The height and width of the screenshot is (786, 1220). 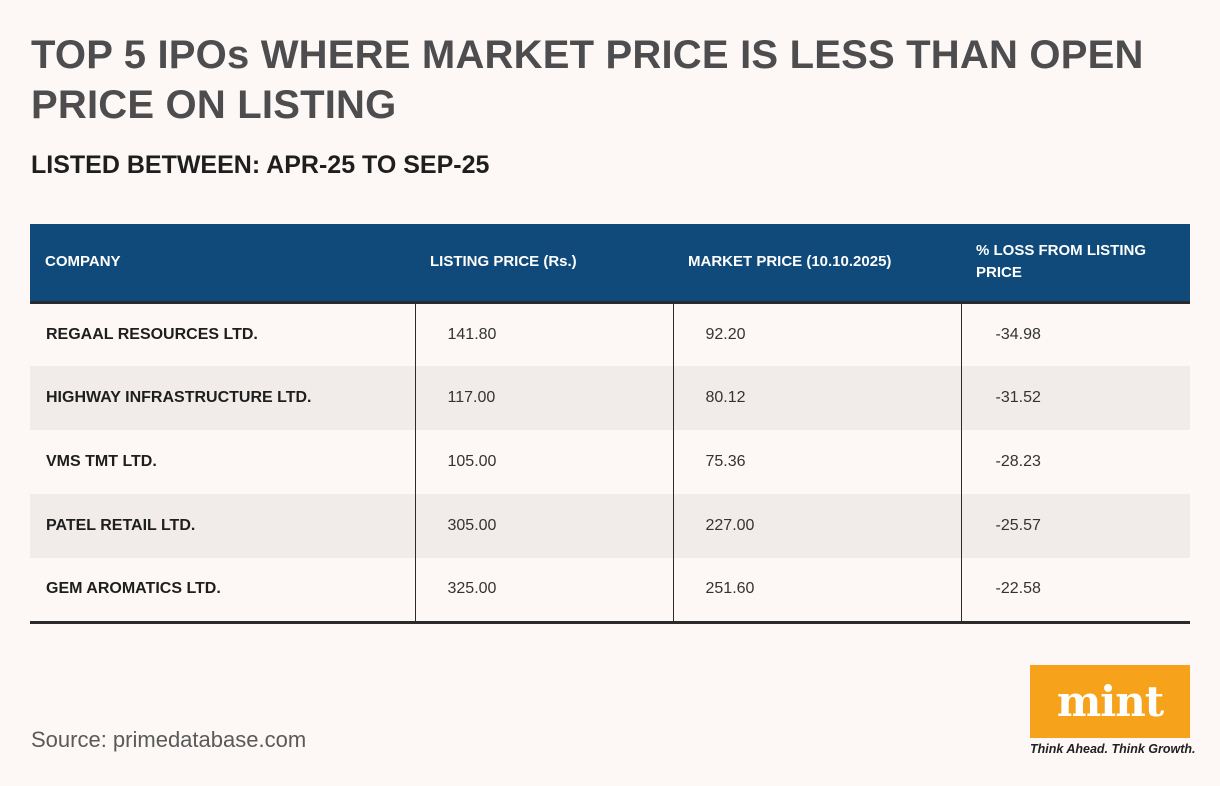 I want to click on cell-market-price: 227.00, so click(x=817, y=526).